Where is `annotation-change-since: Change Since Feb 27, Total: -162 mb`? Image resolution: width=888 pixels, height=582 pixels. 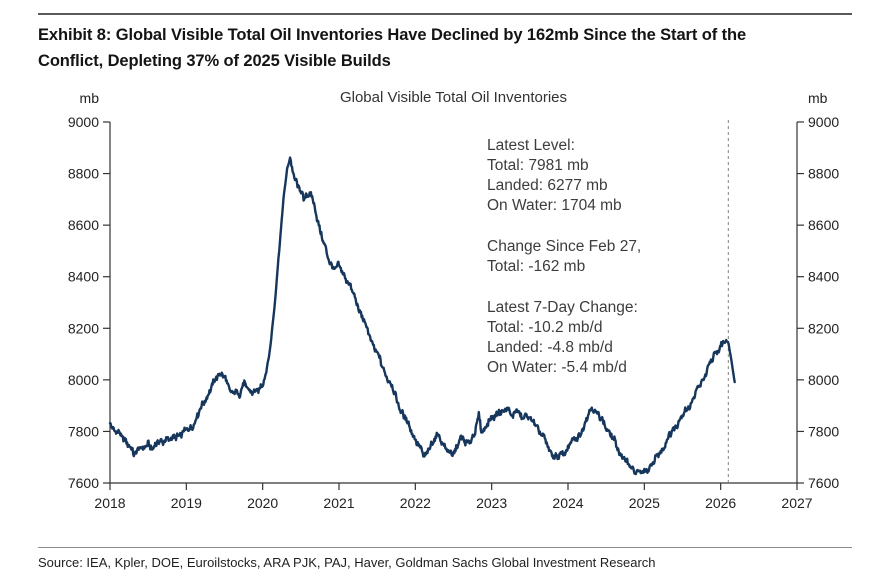 annotation-change-since: Change Since Feb 27, Total: -162 mb is located at coordinates (564, 257).